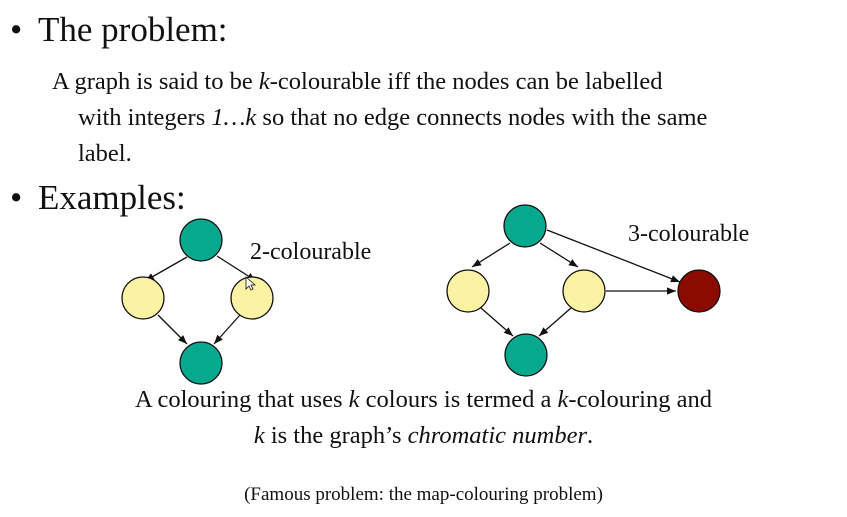 This screenshot has width=847, height=517. I want to click on graph1-node-top, so click(201, 240).